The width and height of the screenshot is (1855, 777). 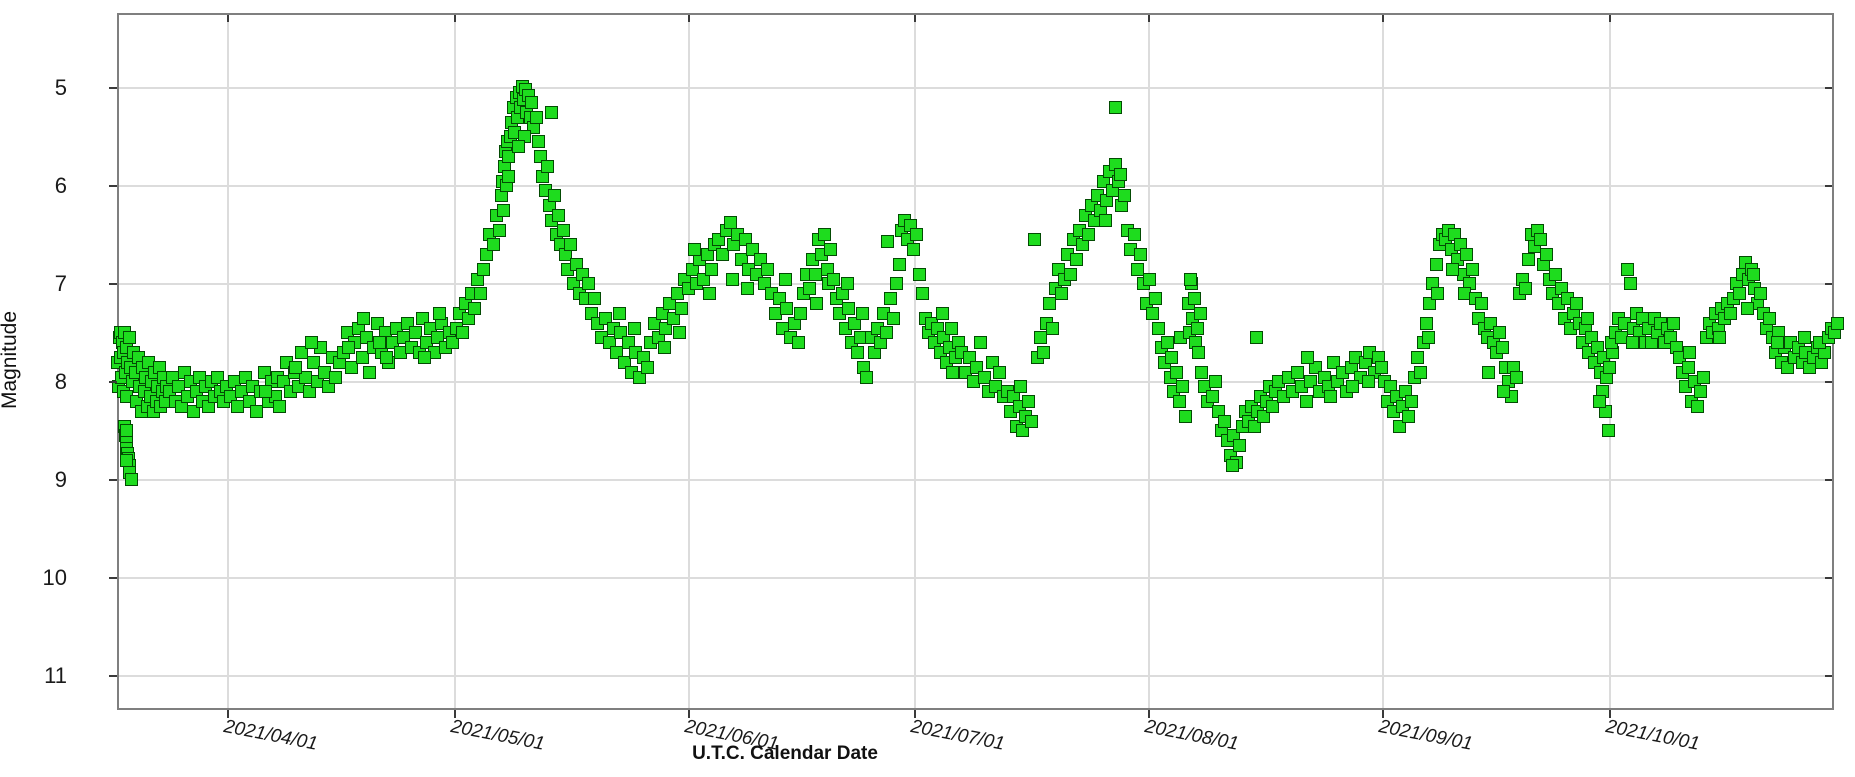 What do you see at coordinates (60, 87) in the screenshot?
I see `y-tick-label: 5` at bounding box center [60, 87].